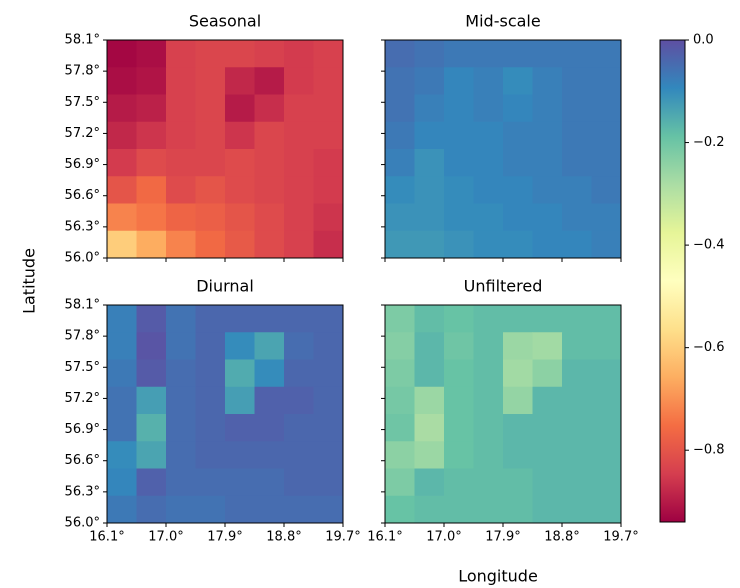 This screenshot has height=588, width=740. What do you see at coordinates (82, 367) in the screenshot?
I see `y-tick-label: 57.5°` at bounding box center [82, 367].